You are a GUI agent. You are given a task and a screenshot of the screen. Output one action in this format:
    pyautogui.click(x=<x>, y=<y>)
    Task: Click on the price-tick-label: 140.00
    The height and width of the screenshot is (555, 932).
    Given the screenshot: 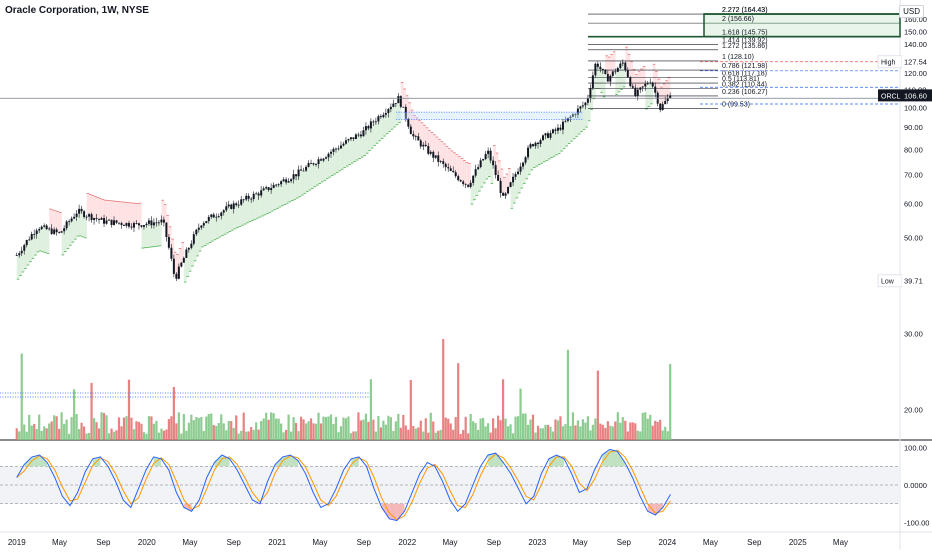 What is the action you would take?
    pyautogui.click(x=915, y=44)
    